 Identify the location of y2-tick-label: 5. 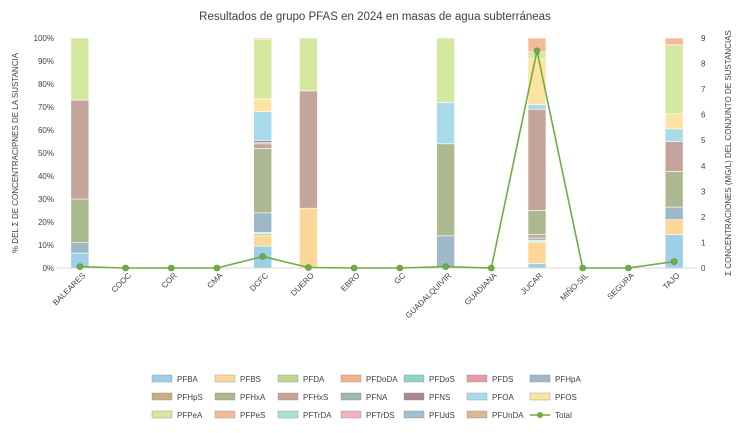
(703, 140).